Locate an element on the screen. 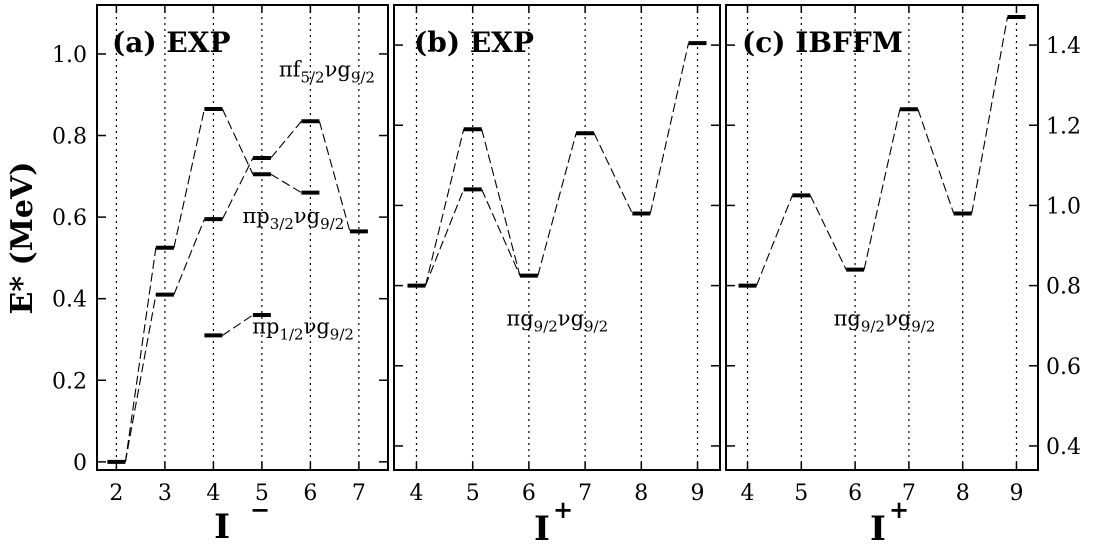  y-tick-label: 0.2 is located at coordinates (69, 381).